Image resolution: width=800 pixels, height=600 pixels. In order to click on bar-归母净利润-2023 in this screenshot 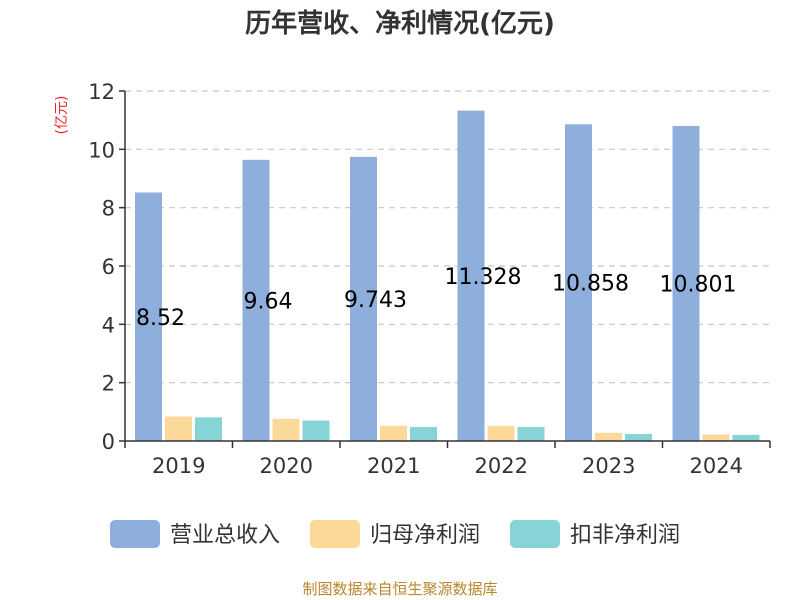, I will do `click(608, 436)`.